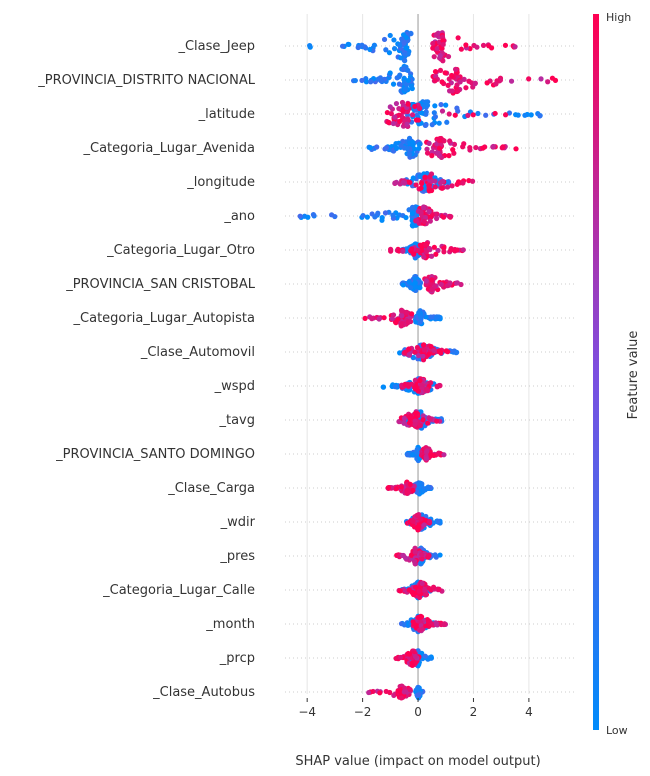 Image resolution: width=650 pixels, height=776 pixels. What do you see at coordinates (415, 708) in the screenshot?
I see `x-axis: −4 −2 0 2 4` at bounding box center [415, 708].